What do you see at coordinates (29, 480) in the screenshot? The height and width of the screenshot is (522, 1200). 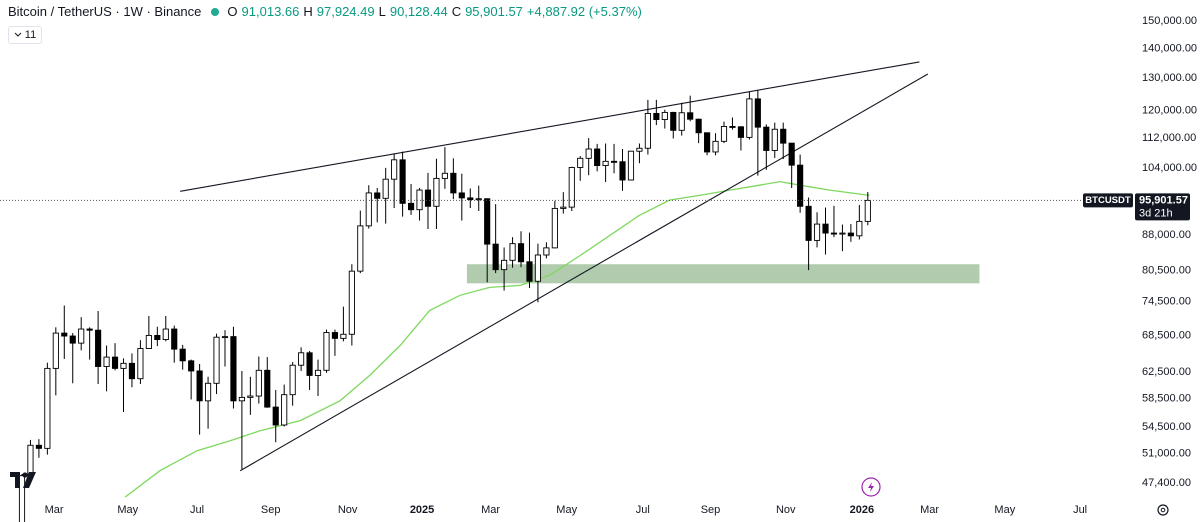 I see `logo-part` at bounding box center [29, 480].